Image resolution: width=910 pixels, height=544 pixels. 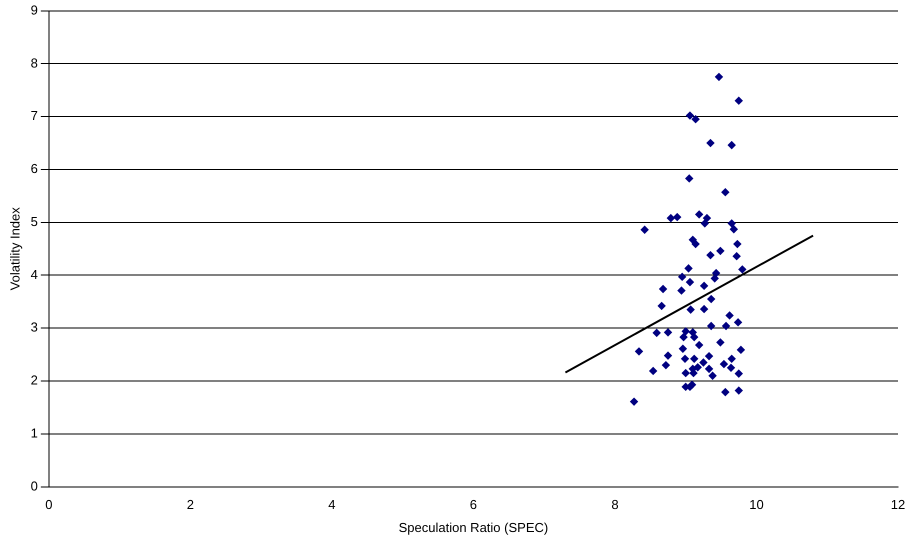 What do you see at coordinates (34, 486) in the screenshot?
I see `y-tick-label: 0` at bounding box center [34, 486].